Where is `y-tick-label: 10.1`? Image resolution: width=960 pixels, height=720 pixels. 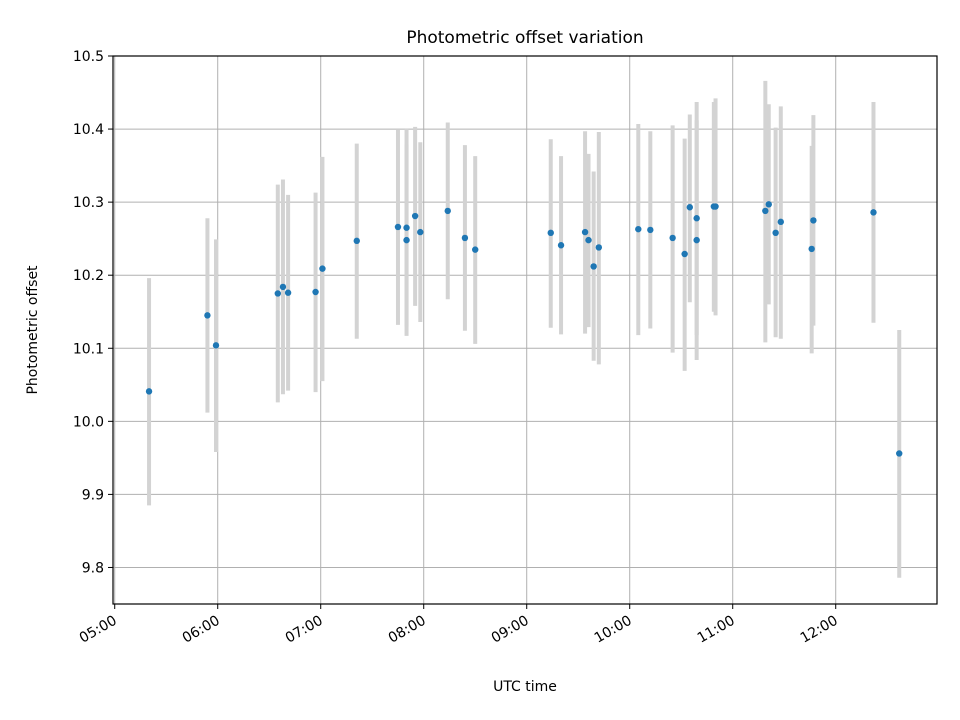 y-tick-label: 10.1 is located at coordinates (88, 349).